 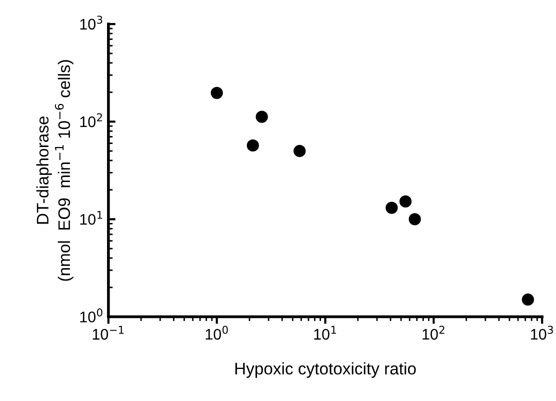 I want to click on x-tick-label: 10$^{−1}$, so click(x=108, y=333).